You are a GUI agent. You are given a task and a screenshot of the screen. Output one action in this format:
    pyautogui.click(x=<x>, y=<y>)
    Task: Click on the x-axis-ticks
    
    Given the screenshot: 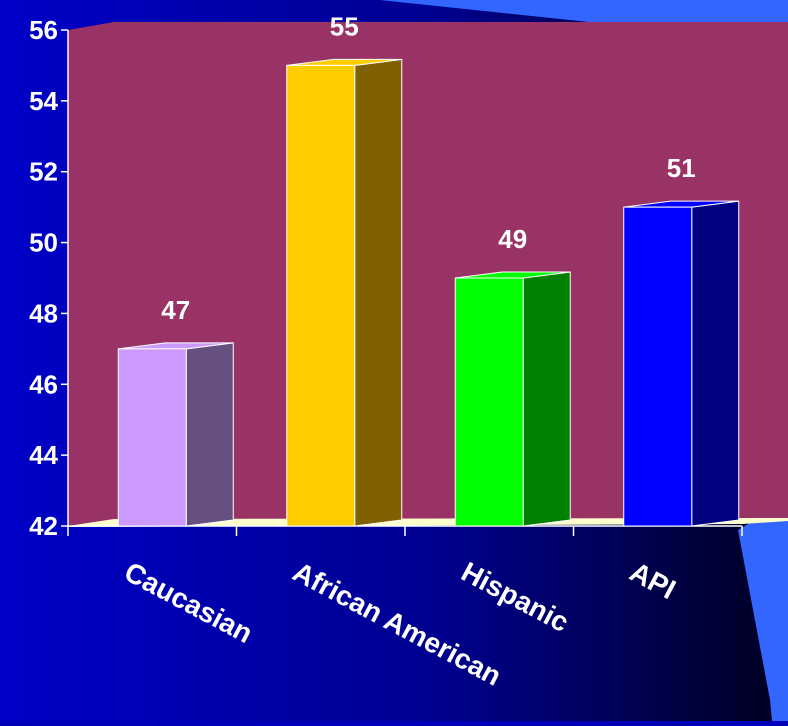 What is the action you would take?
    pyautogui.click(x=405, y=531)
    